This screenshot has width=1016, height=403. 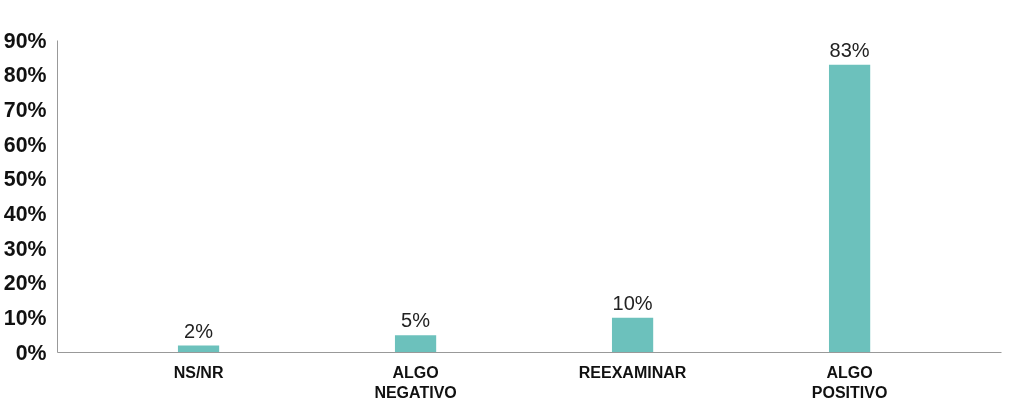 I want to click on y-tick-label: 70%, so click(x=25, y=109).